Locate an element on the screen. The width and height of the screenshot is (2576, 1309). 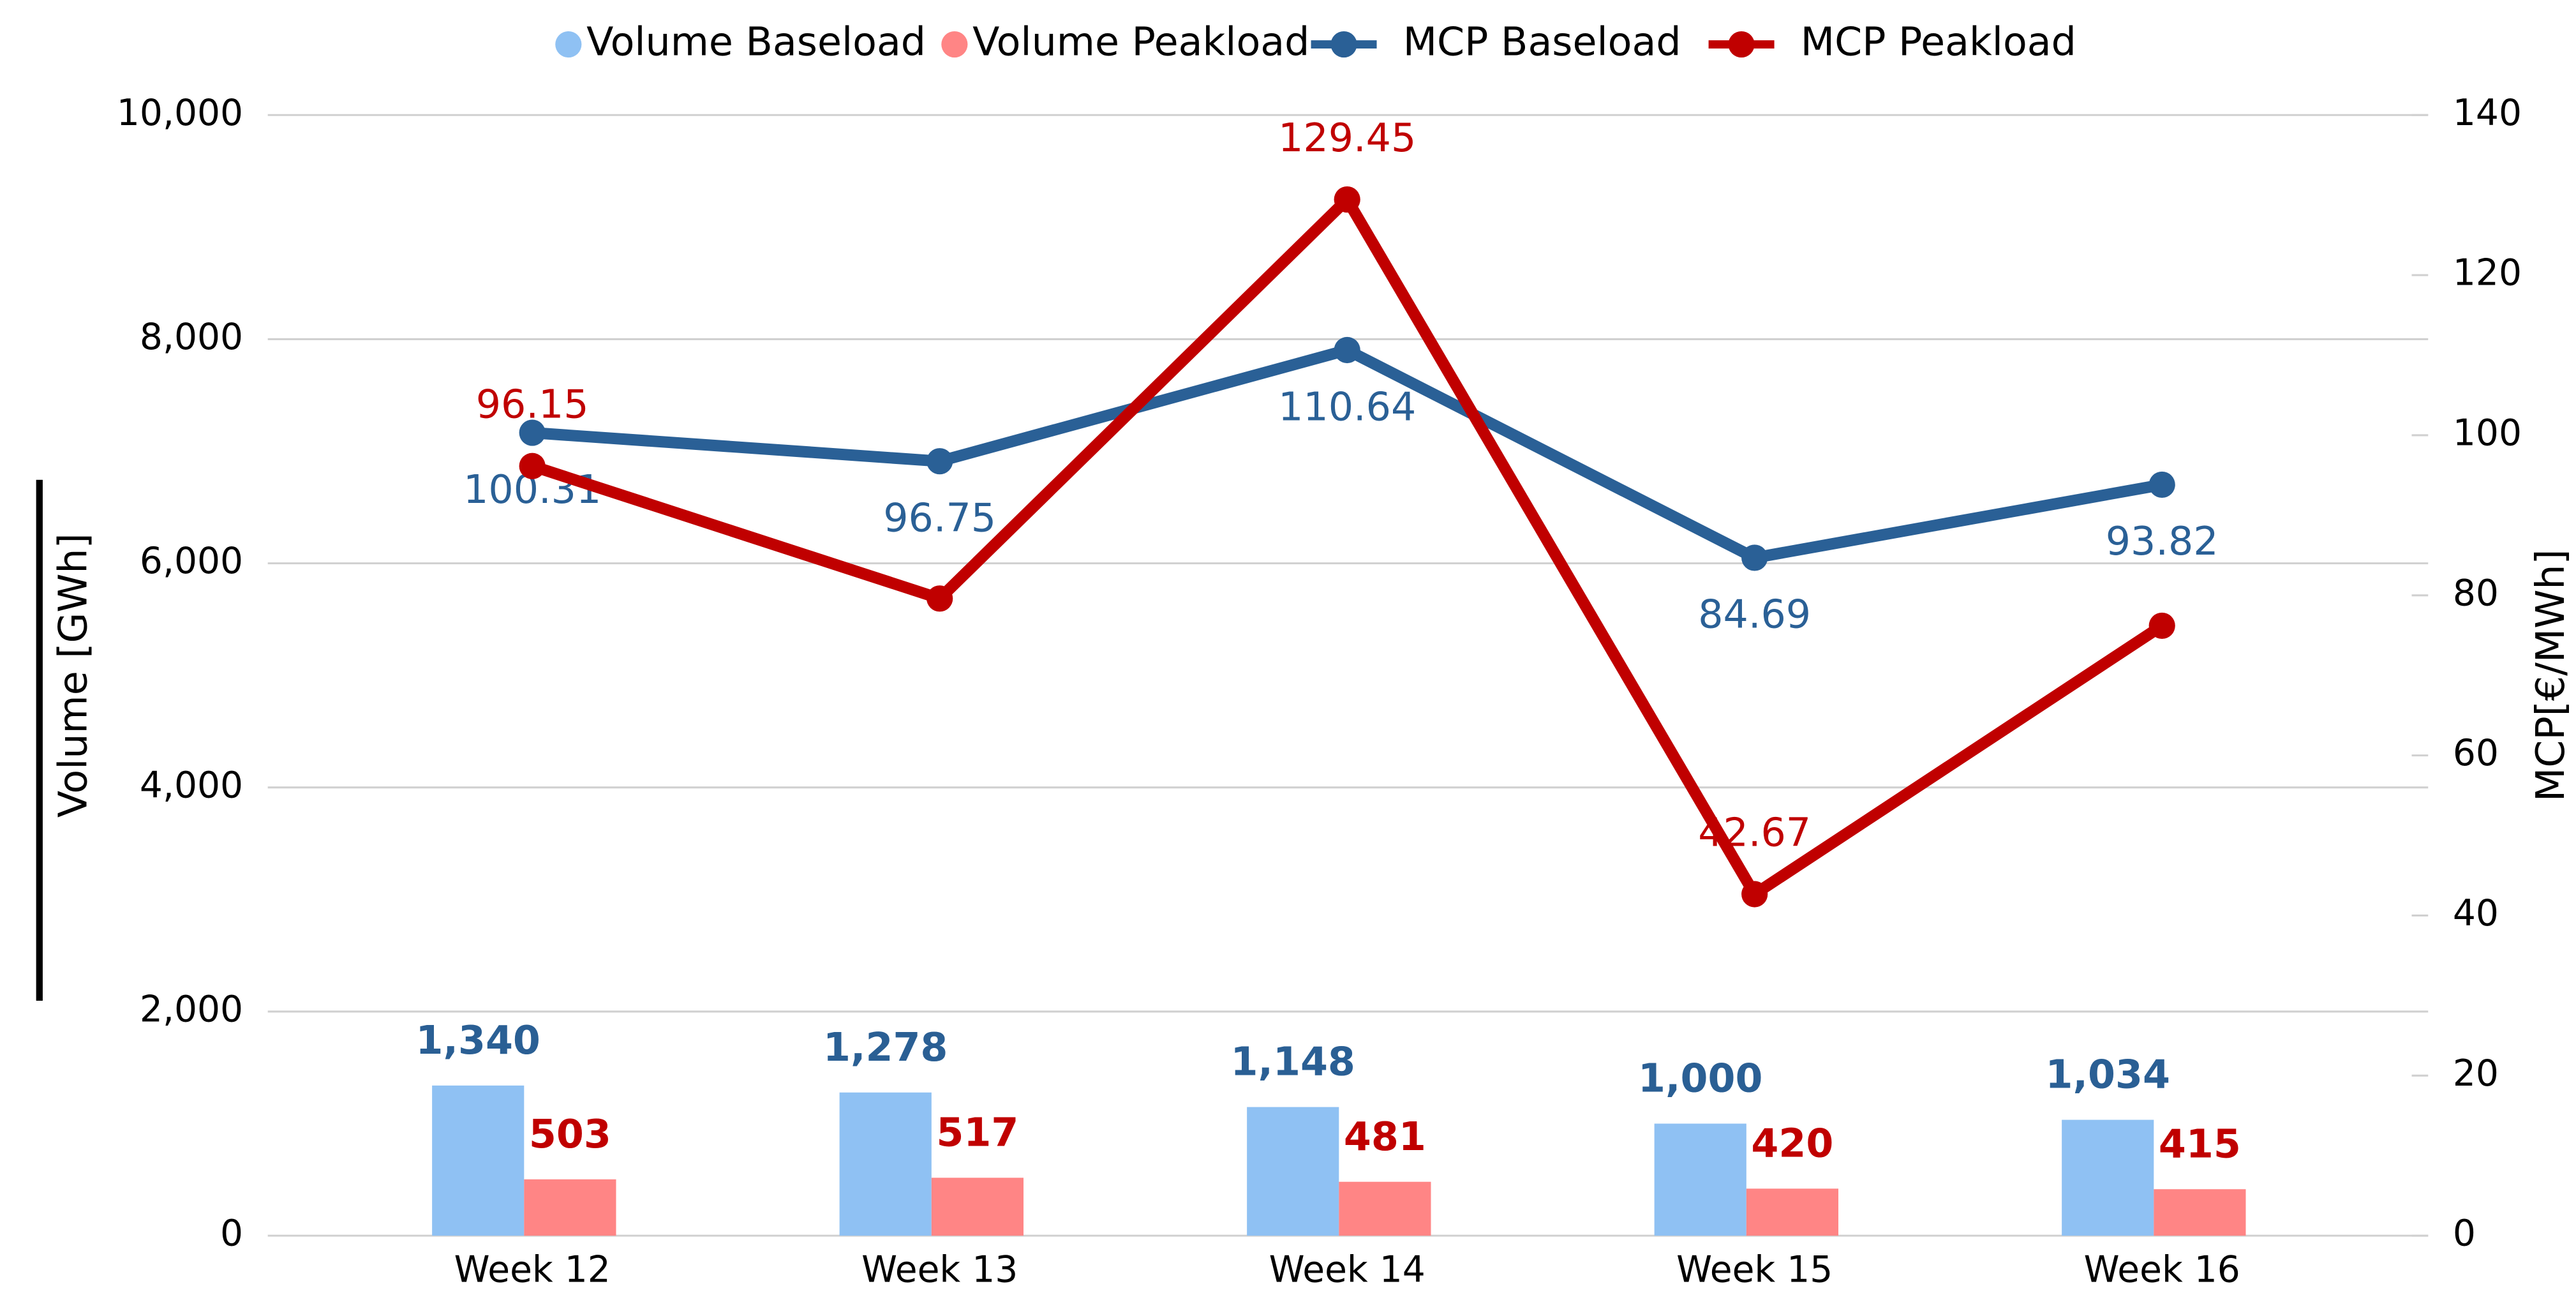
legend-label: Volume Baseload is located at coordinates (756, 42).